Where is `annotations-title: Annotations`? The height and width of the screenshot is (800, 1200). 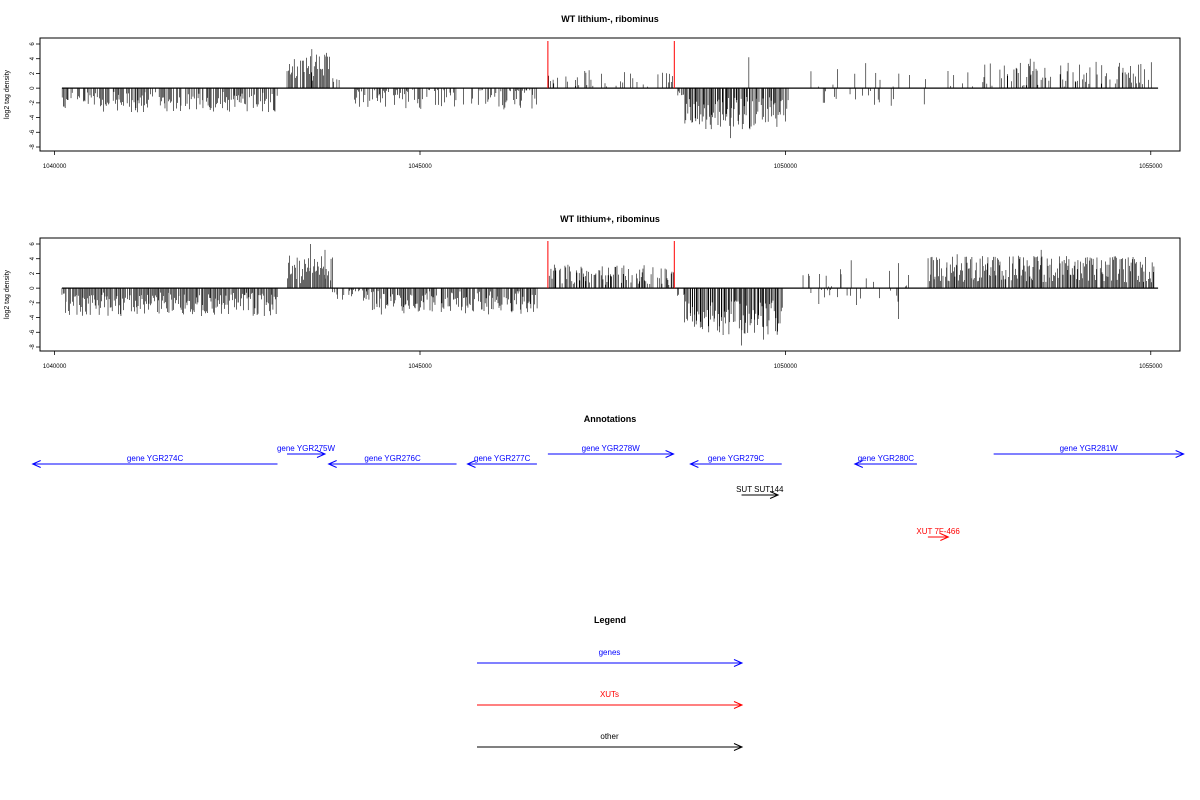
annotations-title: Annotations is located at coordinates (610, 419).